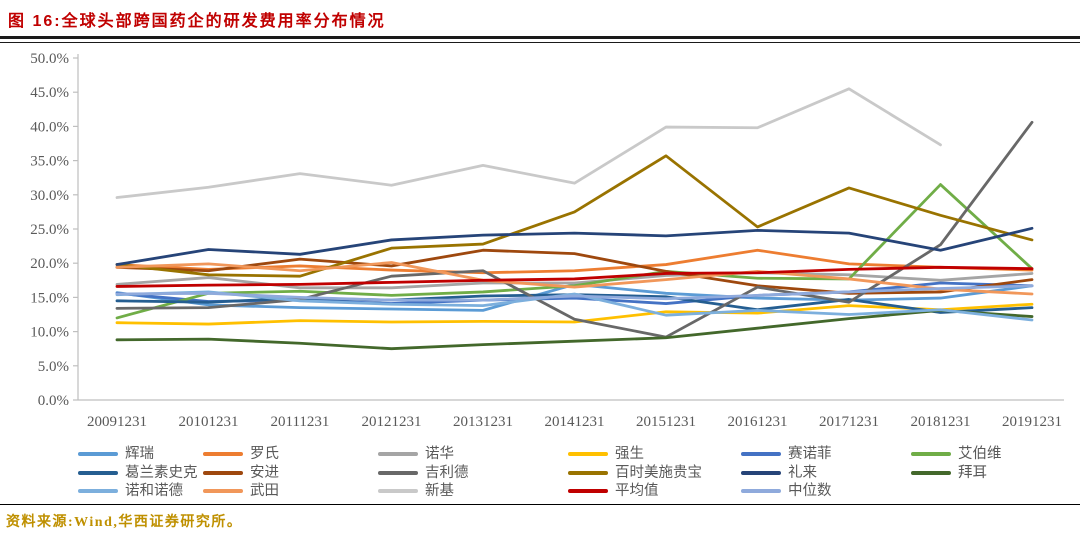 This screenshot has width=1080, height=539. I want to click on x-tick-label: 20161231, so click(758, 422).